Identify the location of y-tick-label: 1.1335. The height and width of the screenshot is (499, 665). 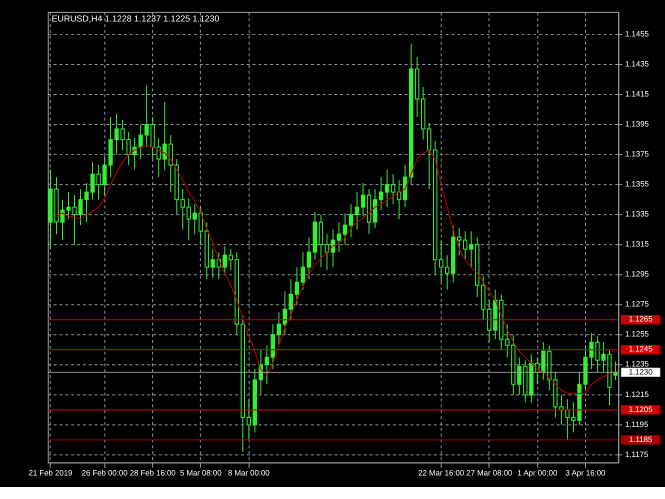
(637, 214).